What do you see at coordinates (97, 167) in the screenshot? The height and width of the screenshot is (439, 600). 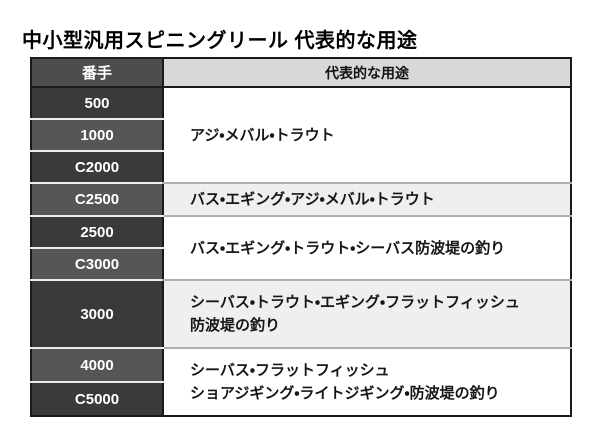 I see `size-cell: C2000` at bounding box center [97, 167].